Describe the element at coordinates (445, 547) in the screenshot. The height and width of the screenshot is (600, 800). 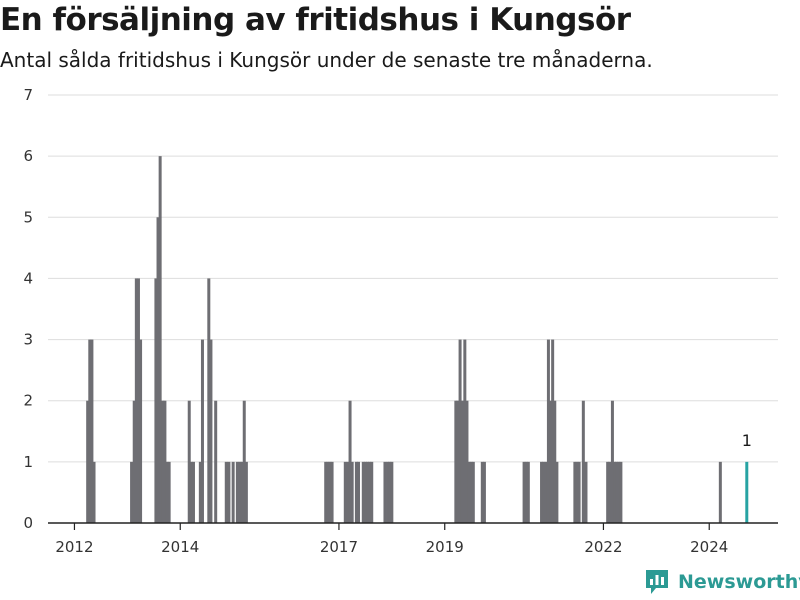
I see `x-tick-label: 2019` at that location.